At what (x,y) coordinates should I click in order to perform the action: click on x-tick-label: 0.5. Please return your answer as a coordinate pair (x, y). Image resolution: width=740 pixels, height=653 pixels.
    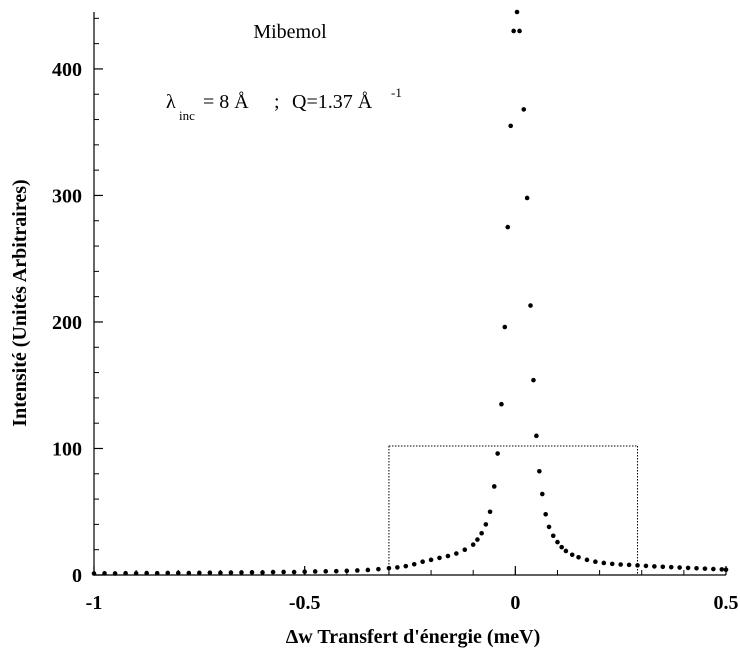
    Looking at the image, I should click on (726, 603).